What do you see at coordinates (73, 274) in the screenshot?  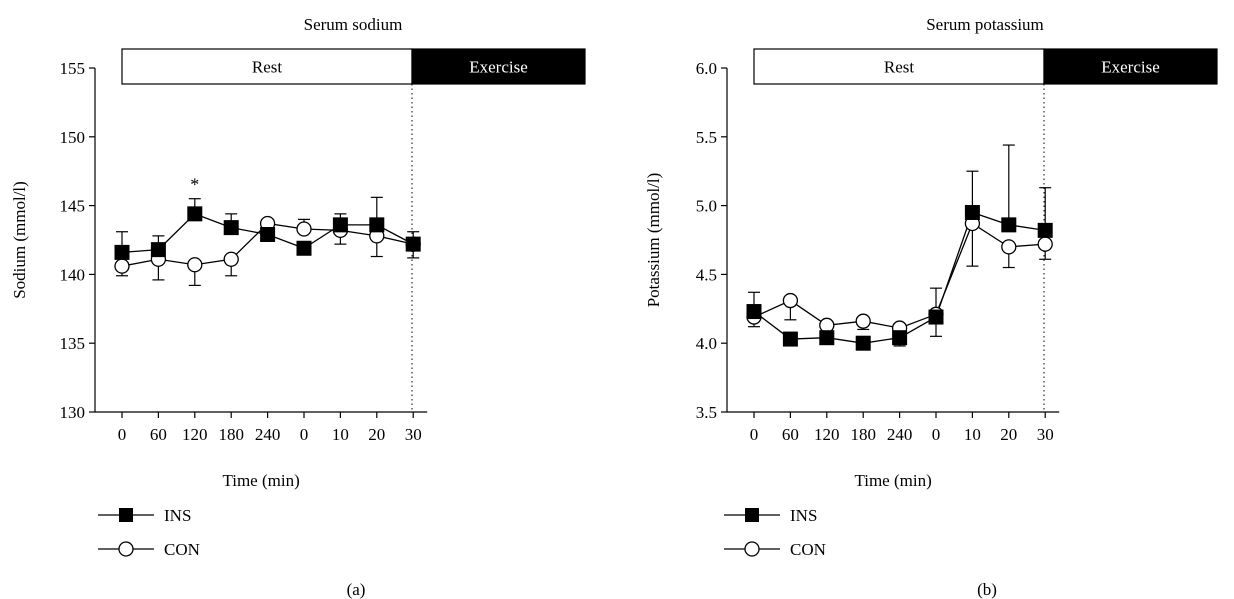 I see `y-tick-label: 140` at bounding box center [73, 274].